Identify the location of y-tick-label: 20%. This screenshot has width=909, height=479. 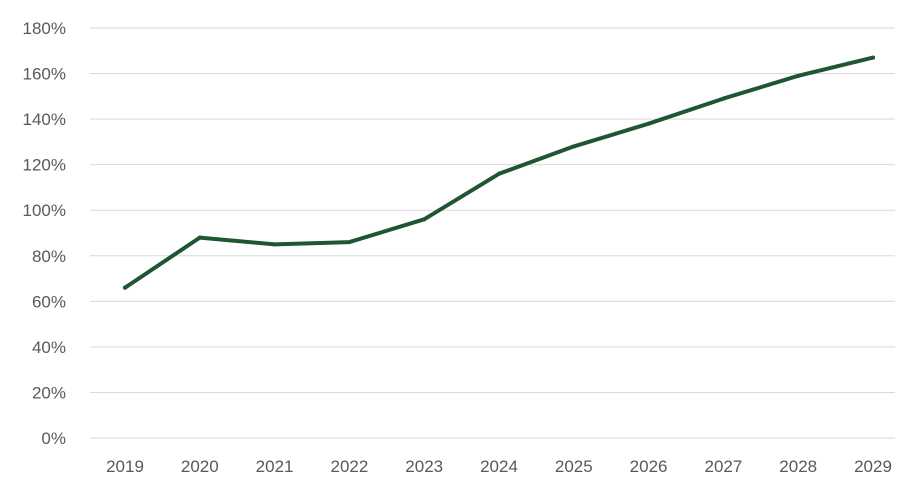
(49, 392).